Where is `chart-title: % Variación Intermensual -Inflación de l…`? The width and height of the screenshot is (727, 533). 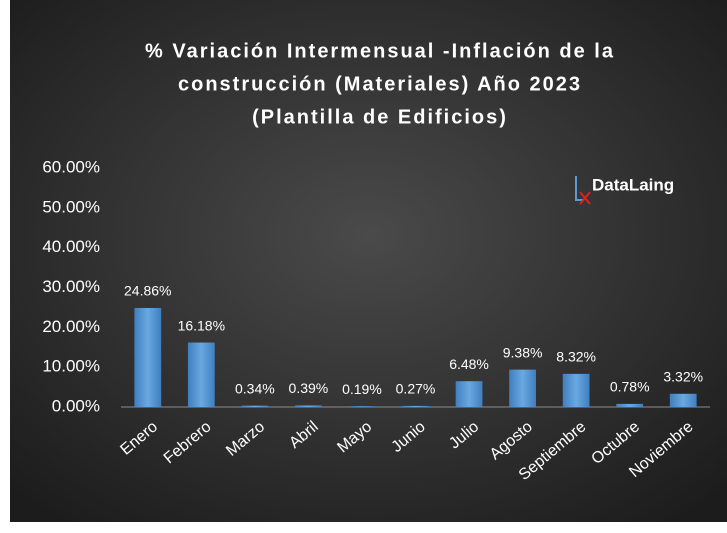 chart-title: % Variación Intermensual -Inflación de l… is located at coordinates (380, 51).